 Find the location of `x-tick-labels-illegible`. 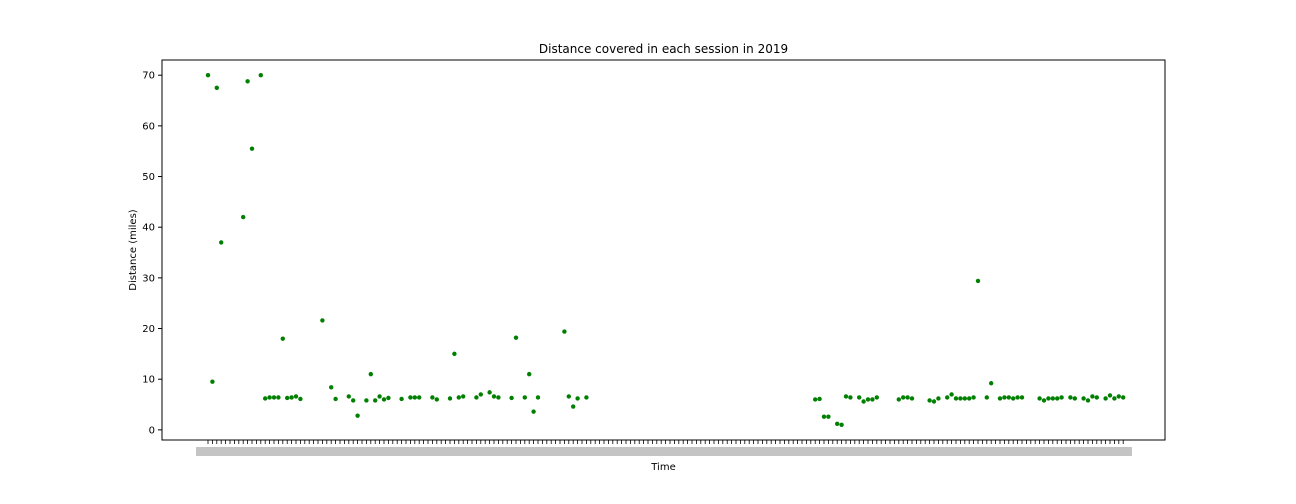

x-tick-labels-illegible is located at coordinates (664, 451).